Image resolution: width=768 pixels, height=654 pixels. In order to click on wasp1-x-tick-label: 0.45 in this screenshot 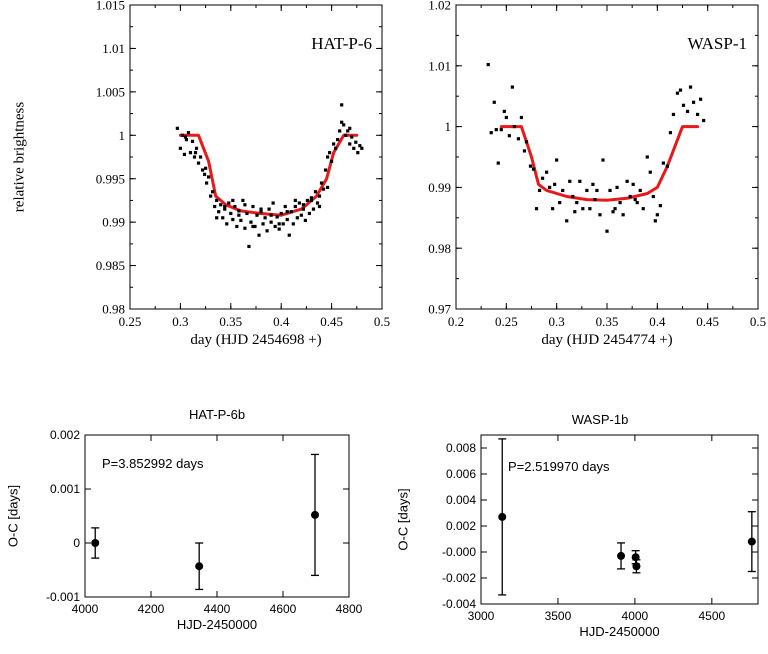, I will do `click(707, 321)`.